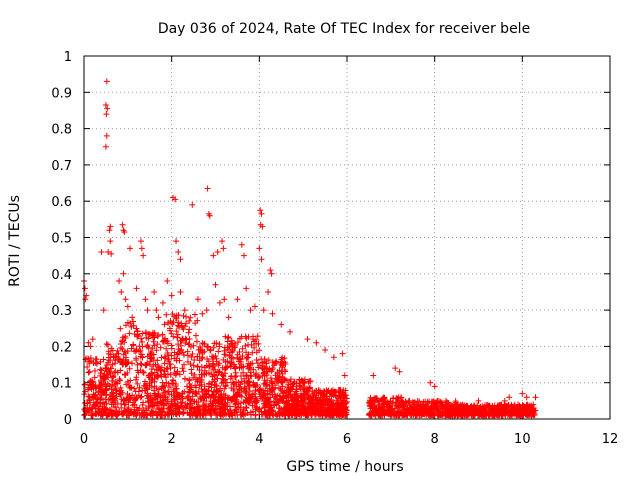  Describe the element at coordinates (61, 130) in the screenshot. I see `y-tick-label: 0.8` at that location.